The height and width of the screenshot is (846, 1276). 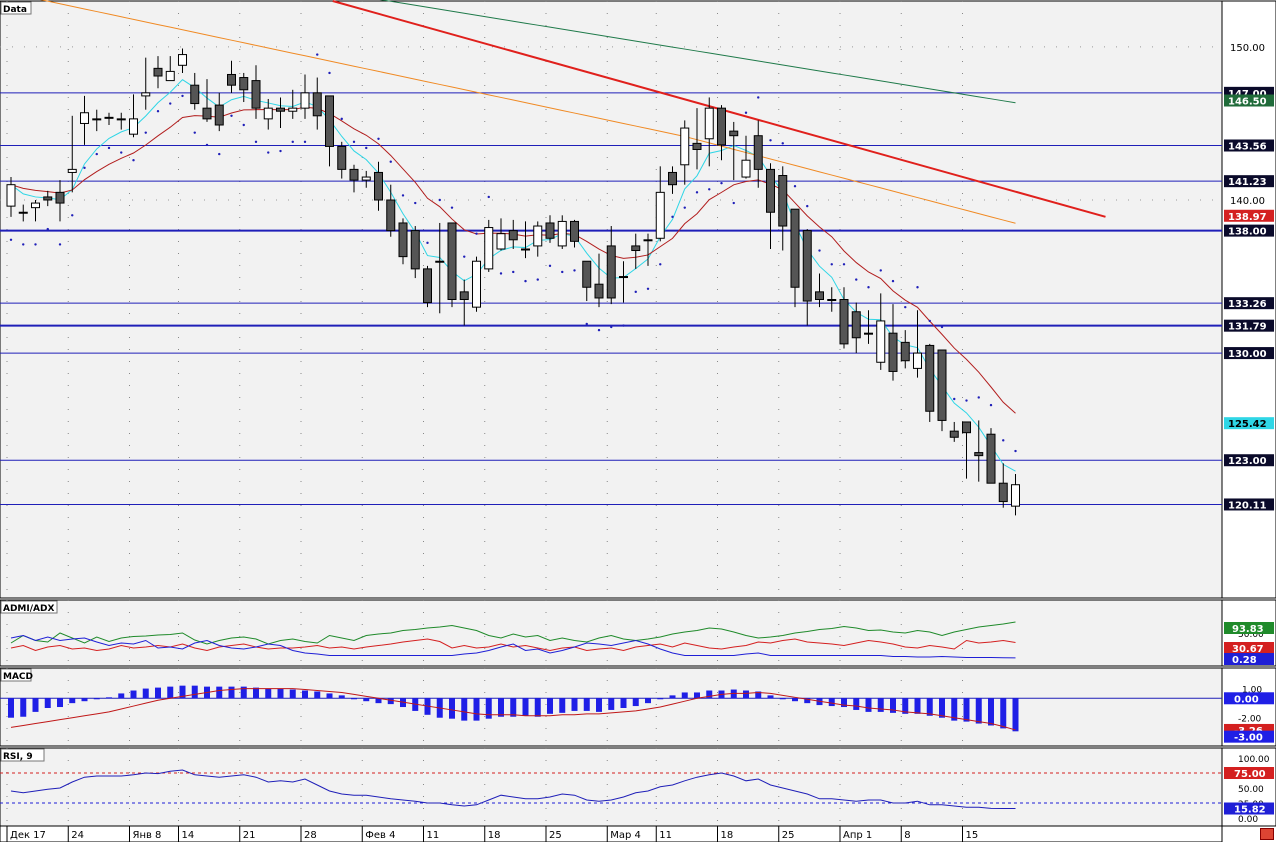 I want to click on rsi-tag-label: 15.82, so click(x=1250, y=810).